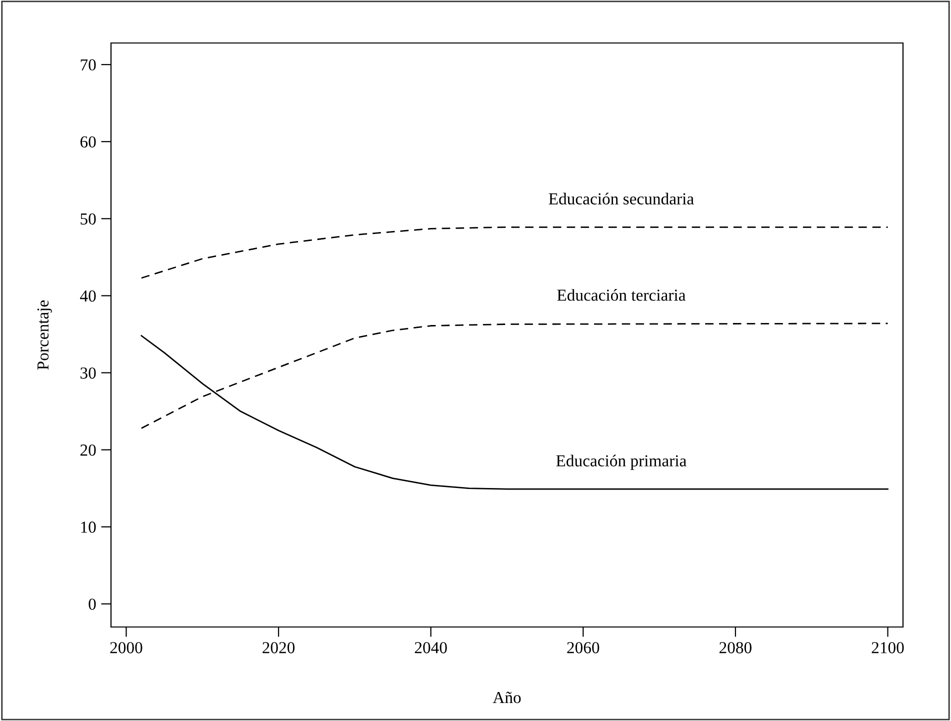 The height and width of the screenshot is (721, 951). Describe the element at coordinates (514, 252) in the screenshot. I see `line-series` at that location.